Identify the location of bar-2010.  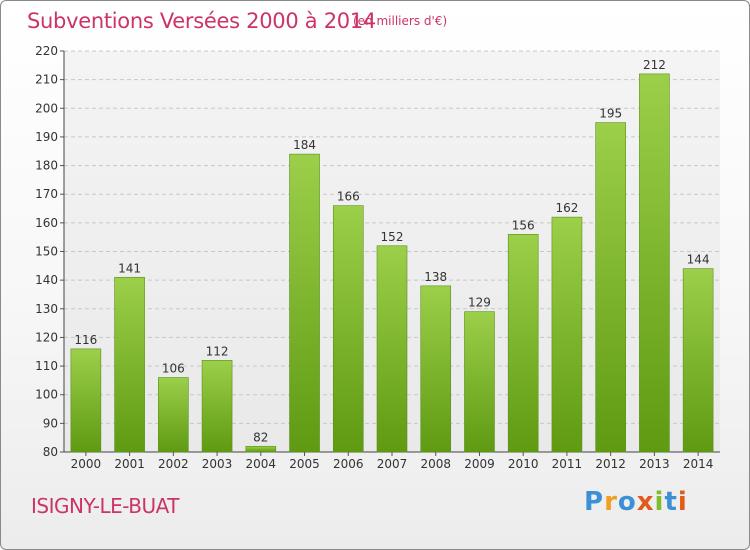
(523, 343).